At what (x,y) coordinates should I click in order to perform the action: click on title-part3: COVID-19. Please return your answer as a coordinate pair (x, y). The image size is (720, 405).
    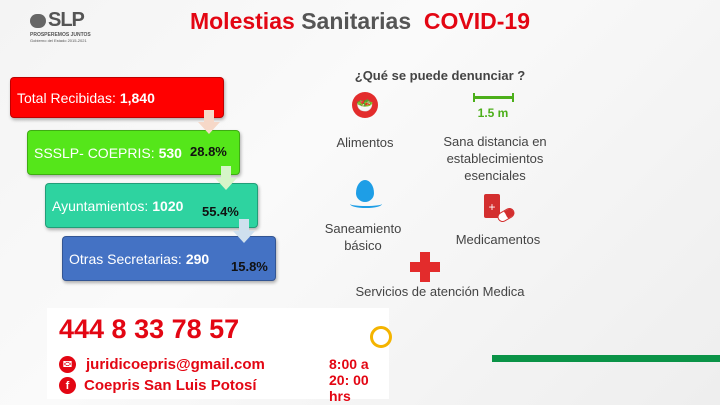
    Looking at the image, I should click on (477, 21).